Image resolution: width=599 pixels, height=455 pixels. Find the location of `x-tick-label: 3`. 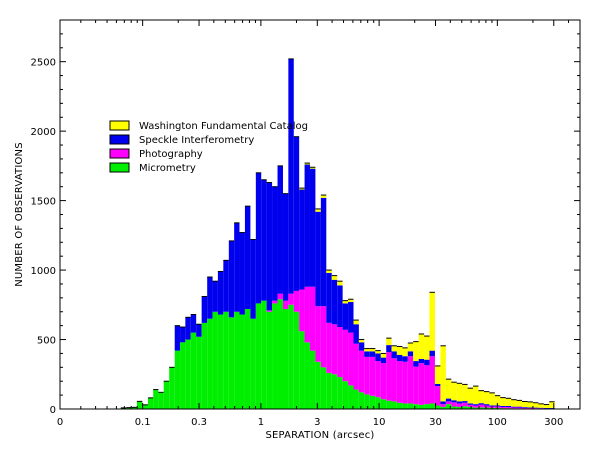

x-tick-label: 3 is located at coordinates (317, 422).